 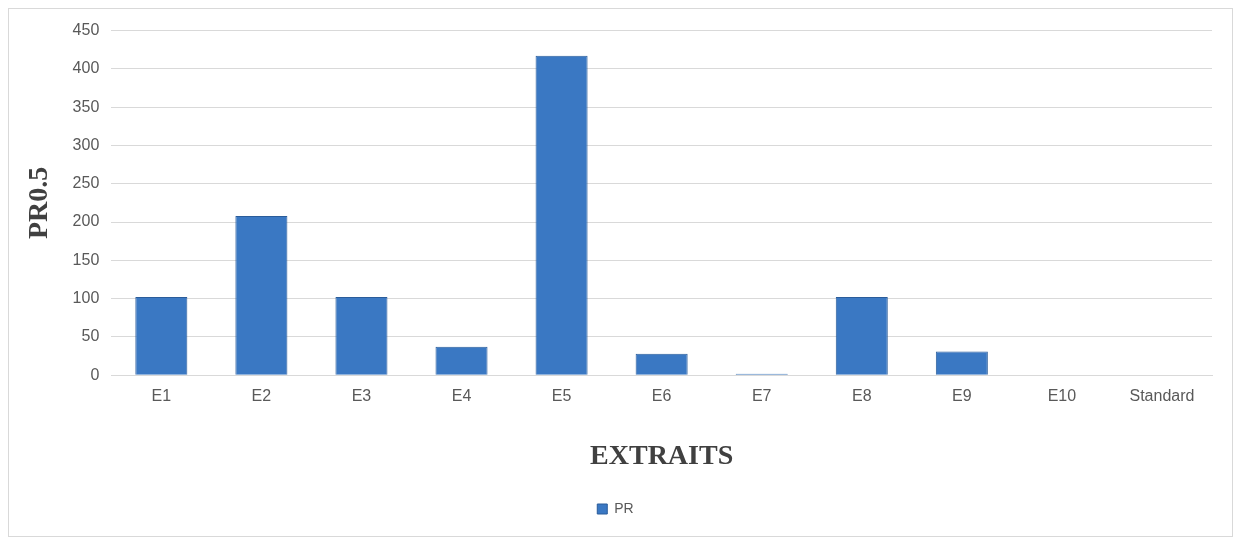 I want to click on x-tick-label: Standard, so click(x=1162, y=396).